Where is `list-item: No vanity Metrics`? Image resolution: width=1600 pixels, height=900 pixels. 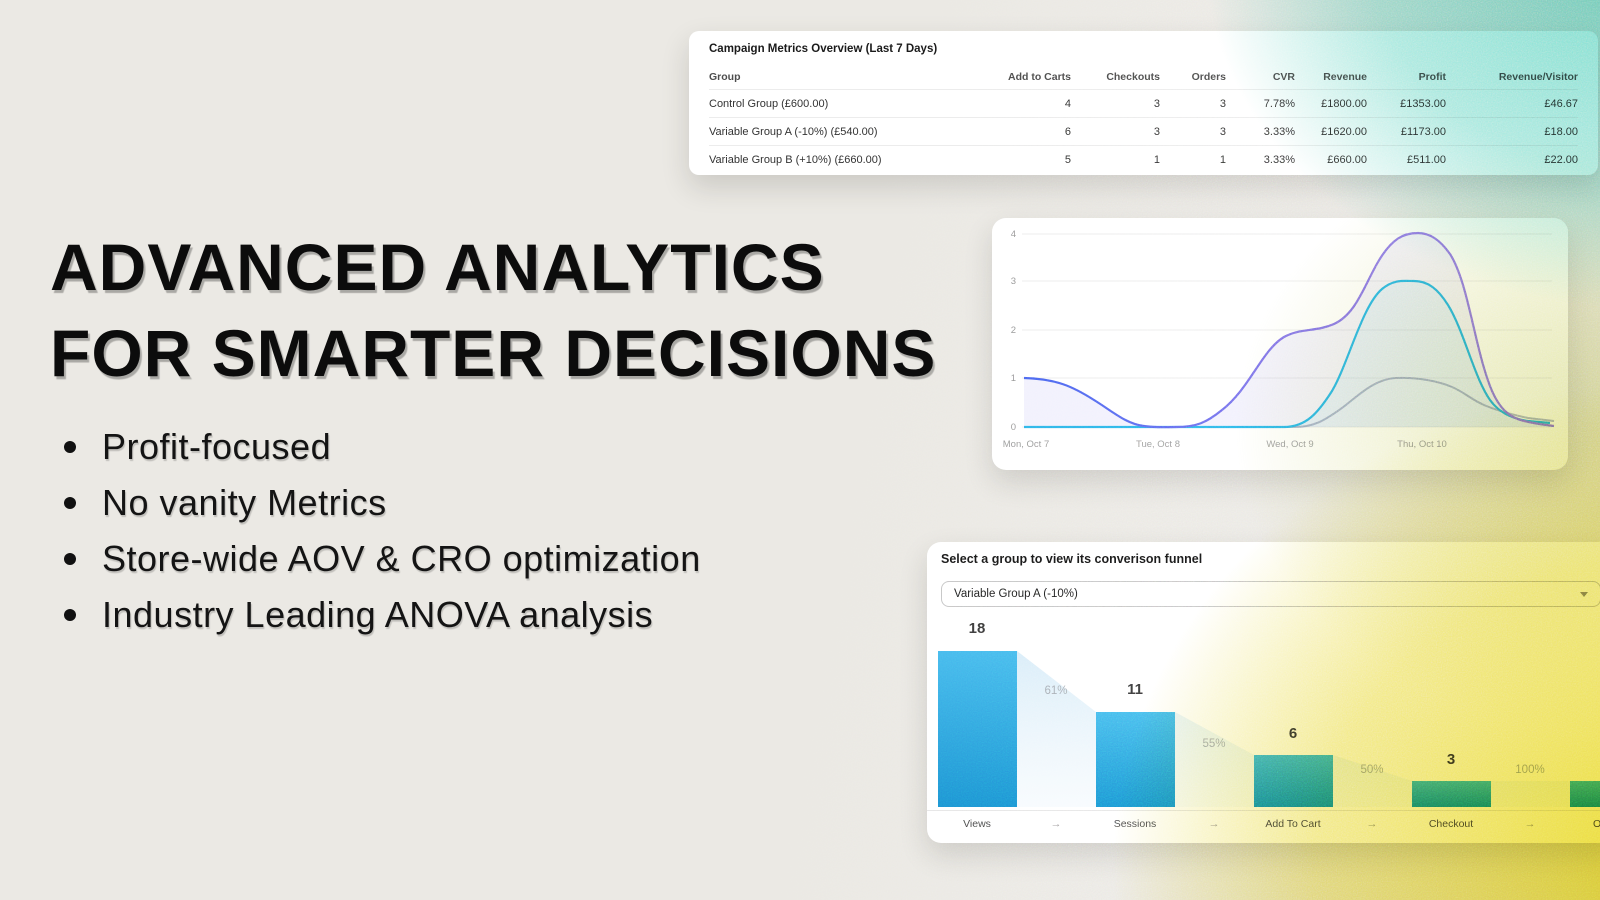
list-item: No vanity Metrics is located at coordinates (378, 503).